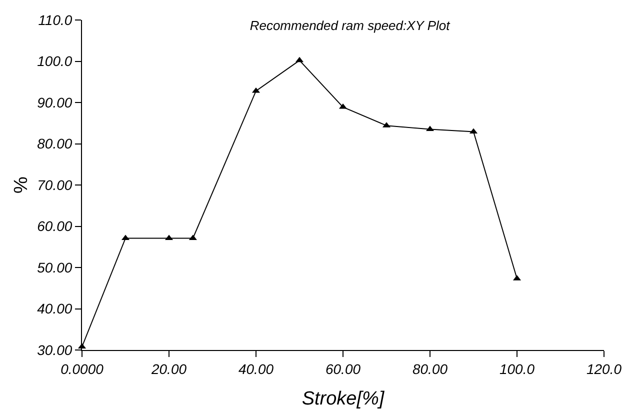 The image size is (636, 417). What do you see at coordinates (54, 308) in the screenshot?
I see `y-tick-label: 40.00` at bounding box center [54, 308].